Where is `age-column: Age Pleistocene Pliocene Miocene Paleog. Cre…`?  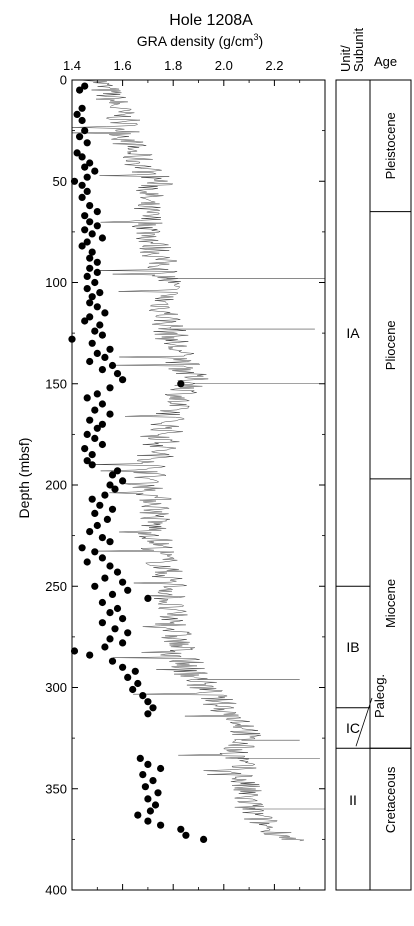
age-column: Age Pleistocene Pliocene Miocene Paleog. Cre… is located at coordinates (383, 472).